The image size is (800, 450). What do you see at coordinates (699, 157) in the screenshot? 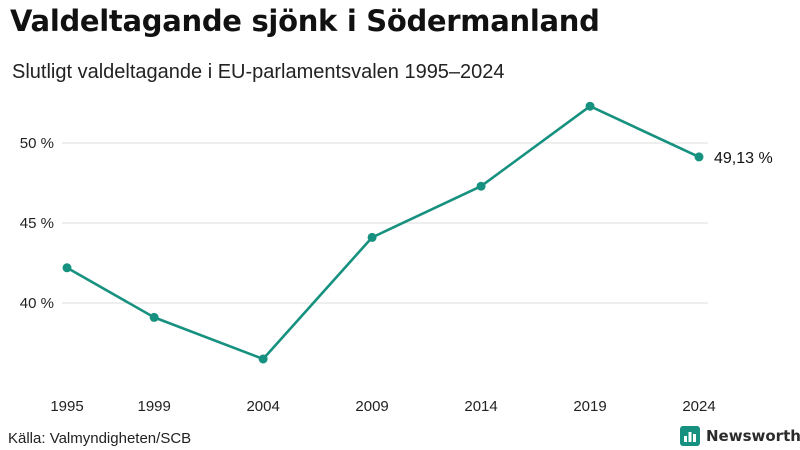
I see `data-point-2024` at bounding box center [699, 157].